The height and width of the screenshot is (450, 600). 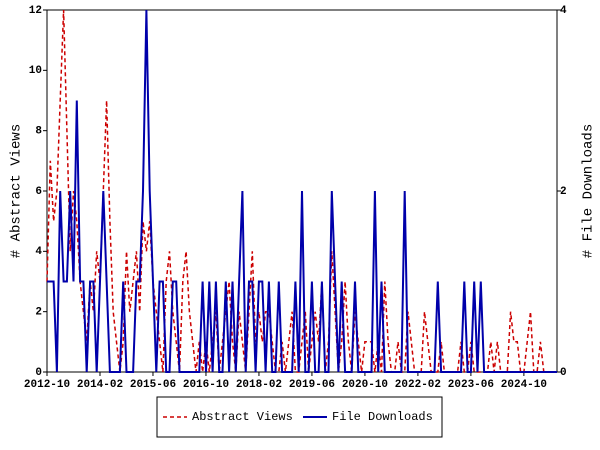 What do you see at coordinates (365, 385) in the screenshot?
I see `x-tick-label: 2020-10` at bounding box center [365, 385].